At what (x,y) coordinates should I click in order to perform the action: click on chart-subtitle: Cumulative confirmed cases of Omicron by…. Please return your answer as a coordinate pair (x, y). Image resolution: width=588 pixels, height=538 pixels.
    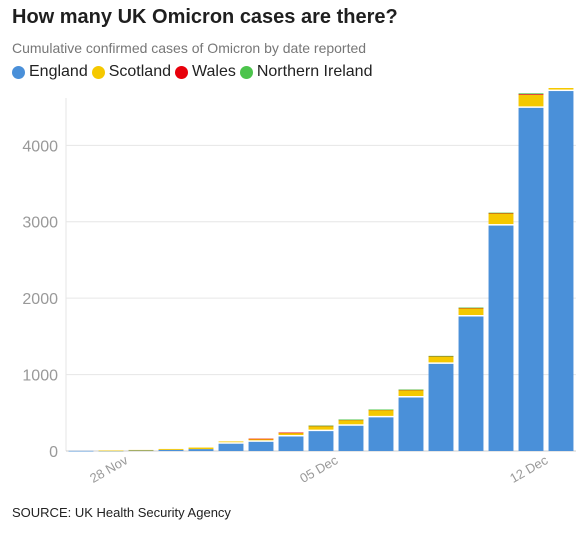
    Looking at the image, I should click on (189, 48).